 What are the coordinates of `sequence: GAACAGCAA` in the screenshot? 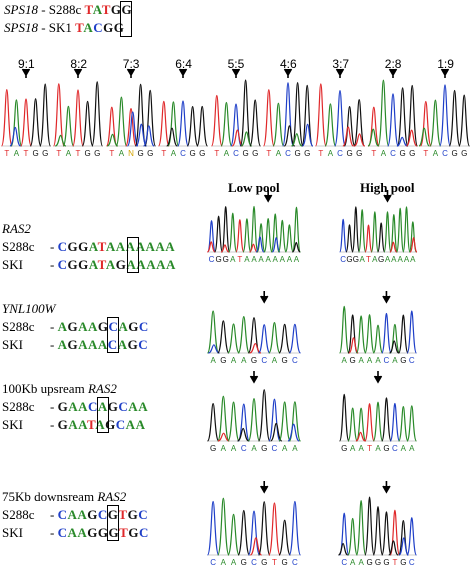 It's located at (103, 406).